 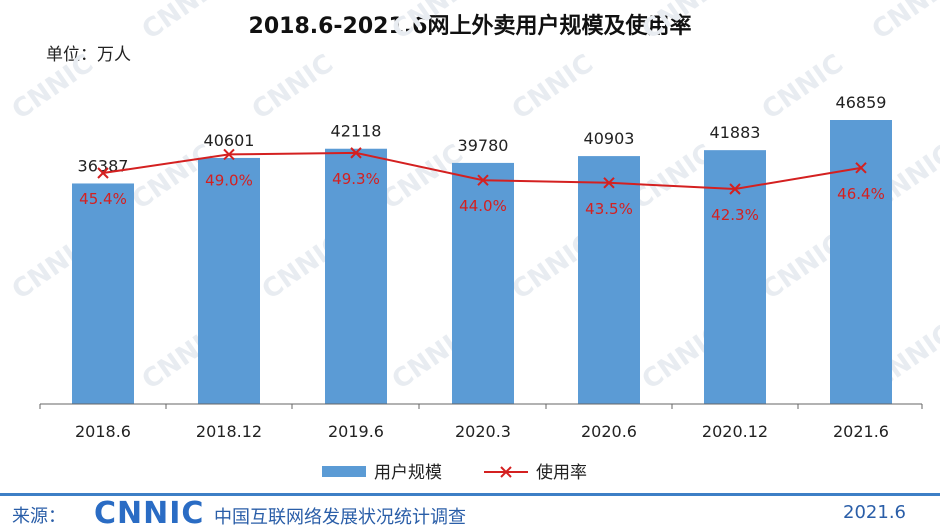 What do you see at coordinates (735, 215) in the screenshot?
I see `rate-value-label: 42.3%` at bounding box center [735, 215].